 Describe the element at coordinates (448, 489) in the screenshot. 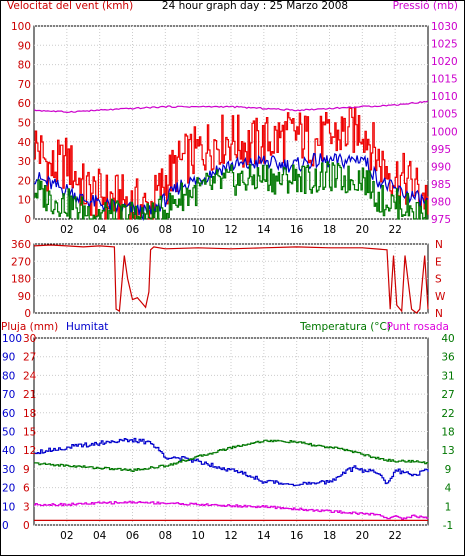

I see `temperature-tick-label: 4` at that location.